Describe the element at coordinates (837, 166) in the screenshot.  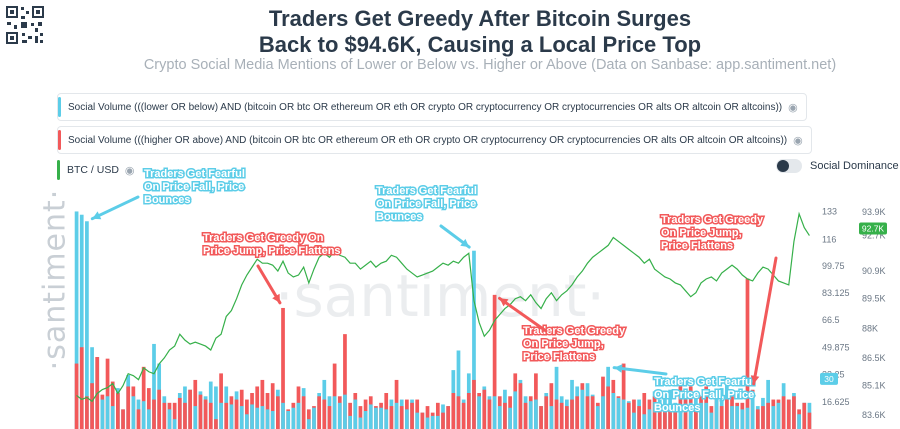
I see `social-dominance-control: Social Dominance` at that location.